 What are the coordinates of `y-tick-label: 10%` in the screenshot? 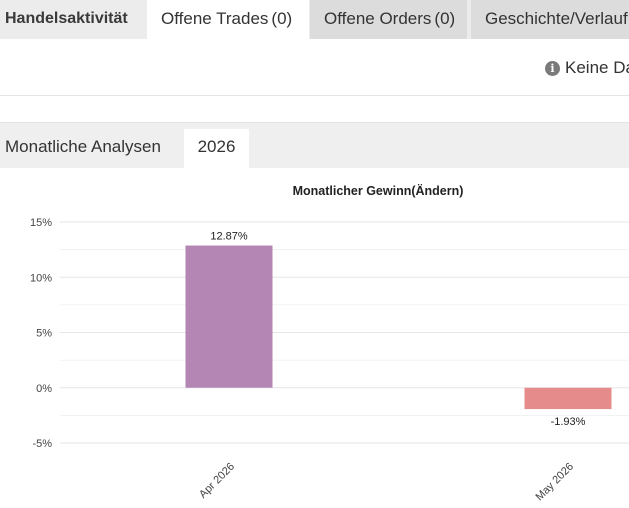 It's located at (41, 278).